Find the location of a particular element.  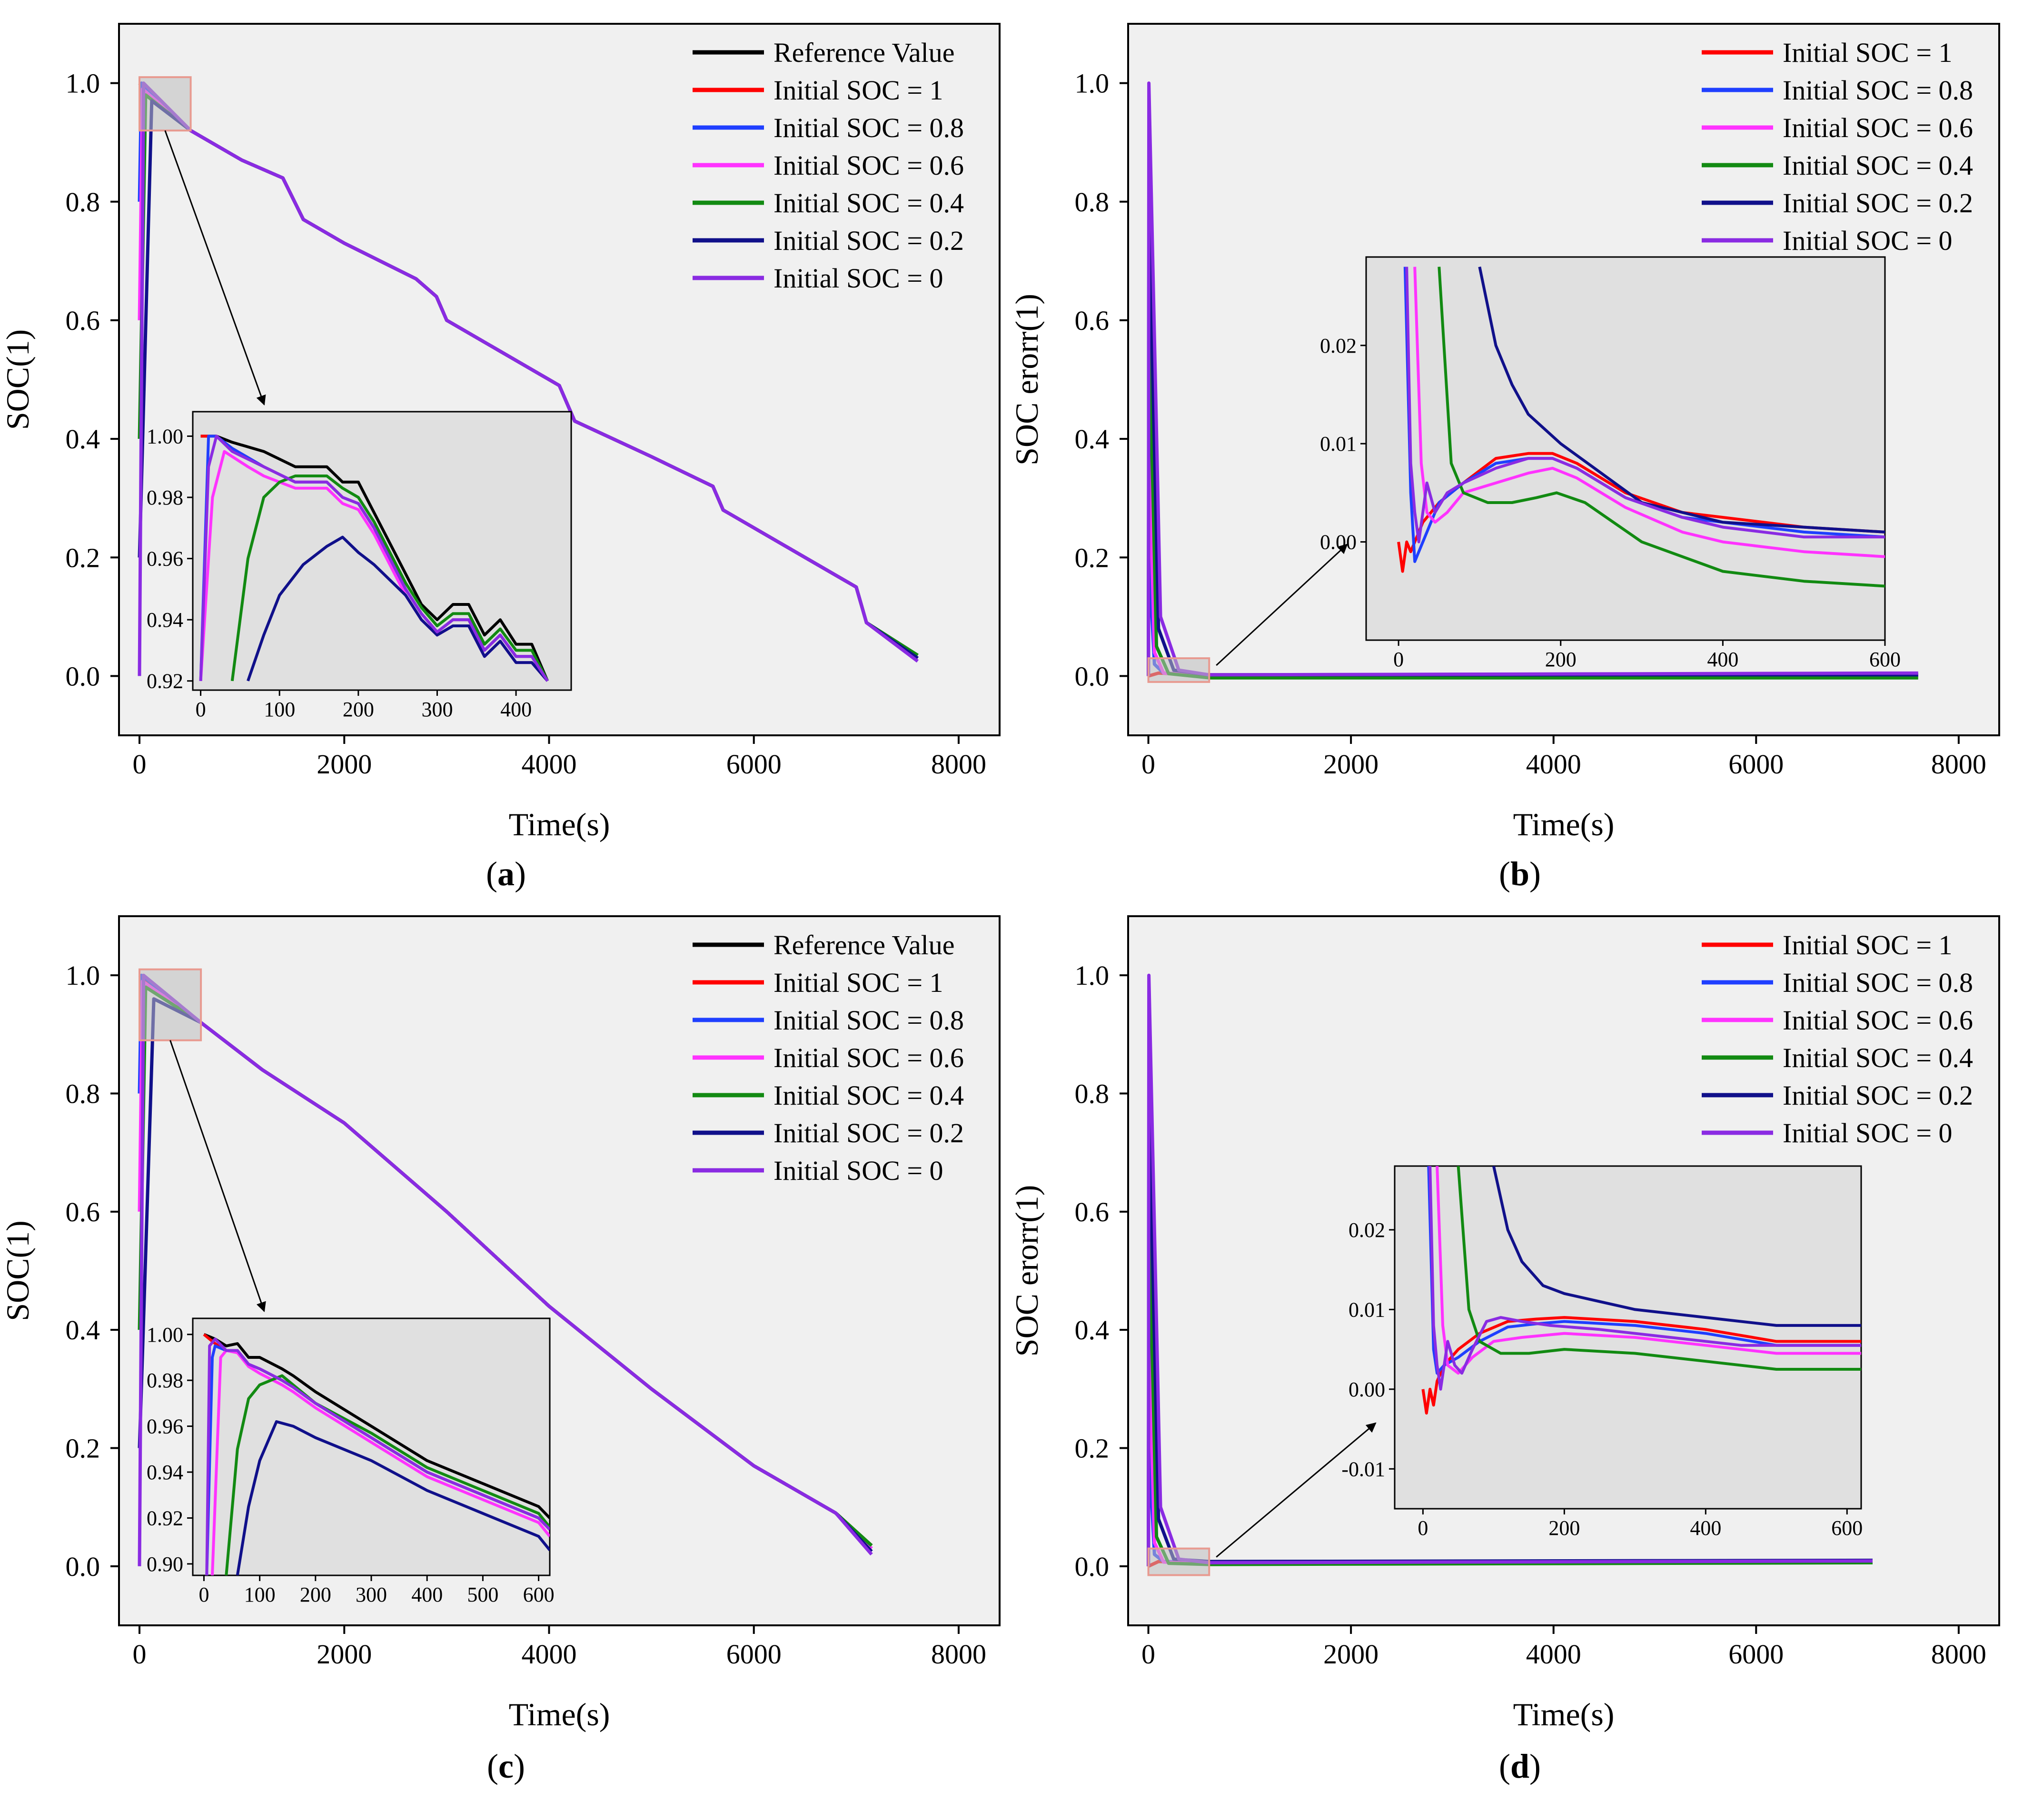

inset-x-tick-label: 400 is located at coordinates (516, 709).